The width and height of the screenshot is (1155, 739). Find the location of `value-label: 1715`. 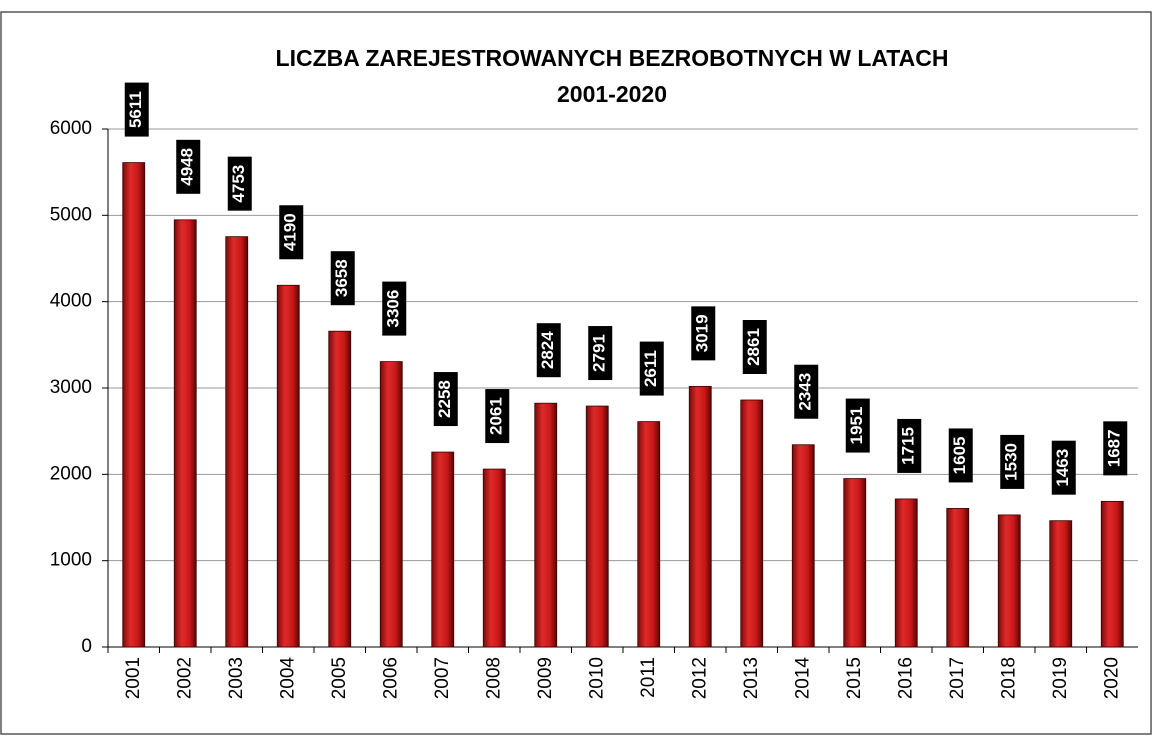

value-label: 1715 is located at coordinates (908, 446).